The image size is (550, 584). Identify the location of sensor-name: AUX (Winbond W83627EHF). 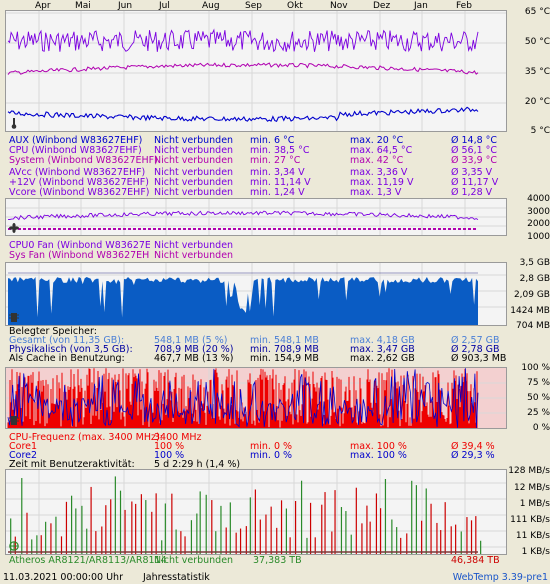
(76, 140).